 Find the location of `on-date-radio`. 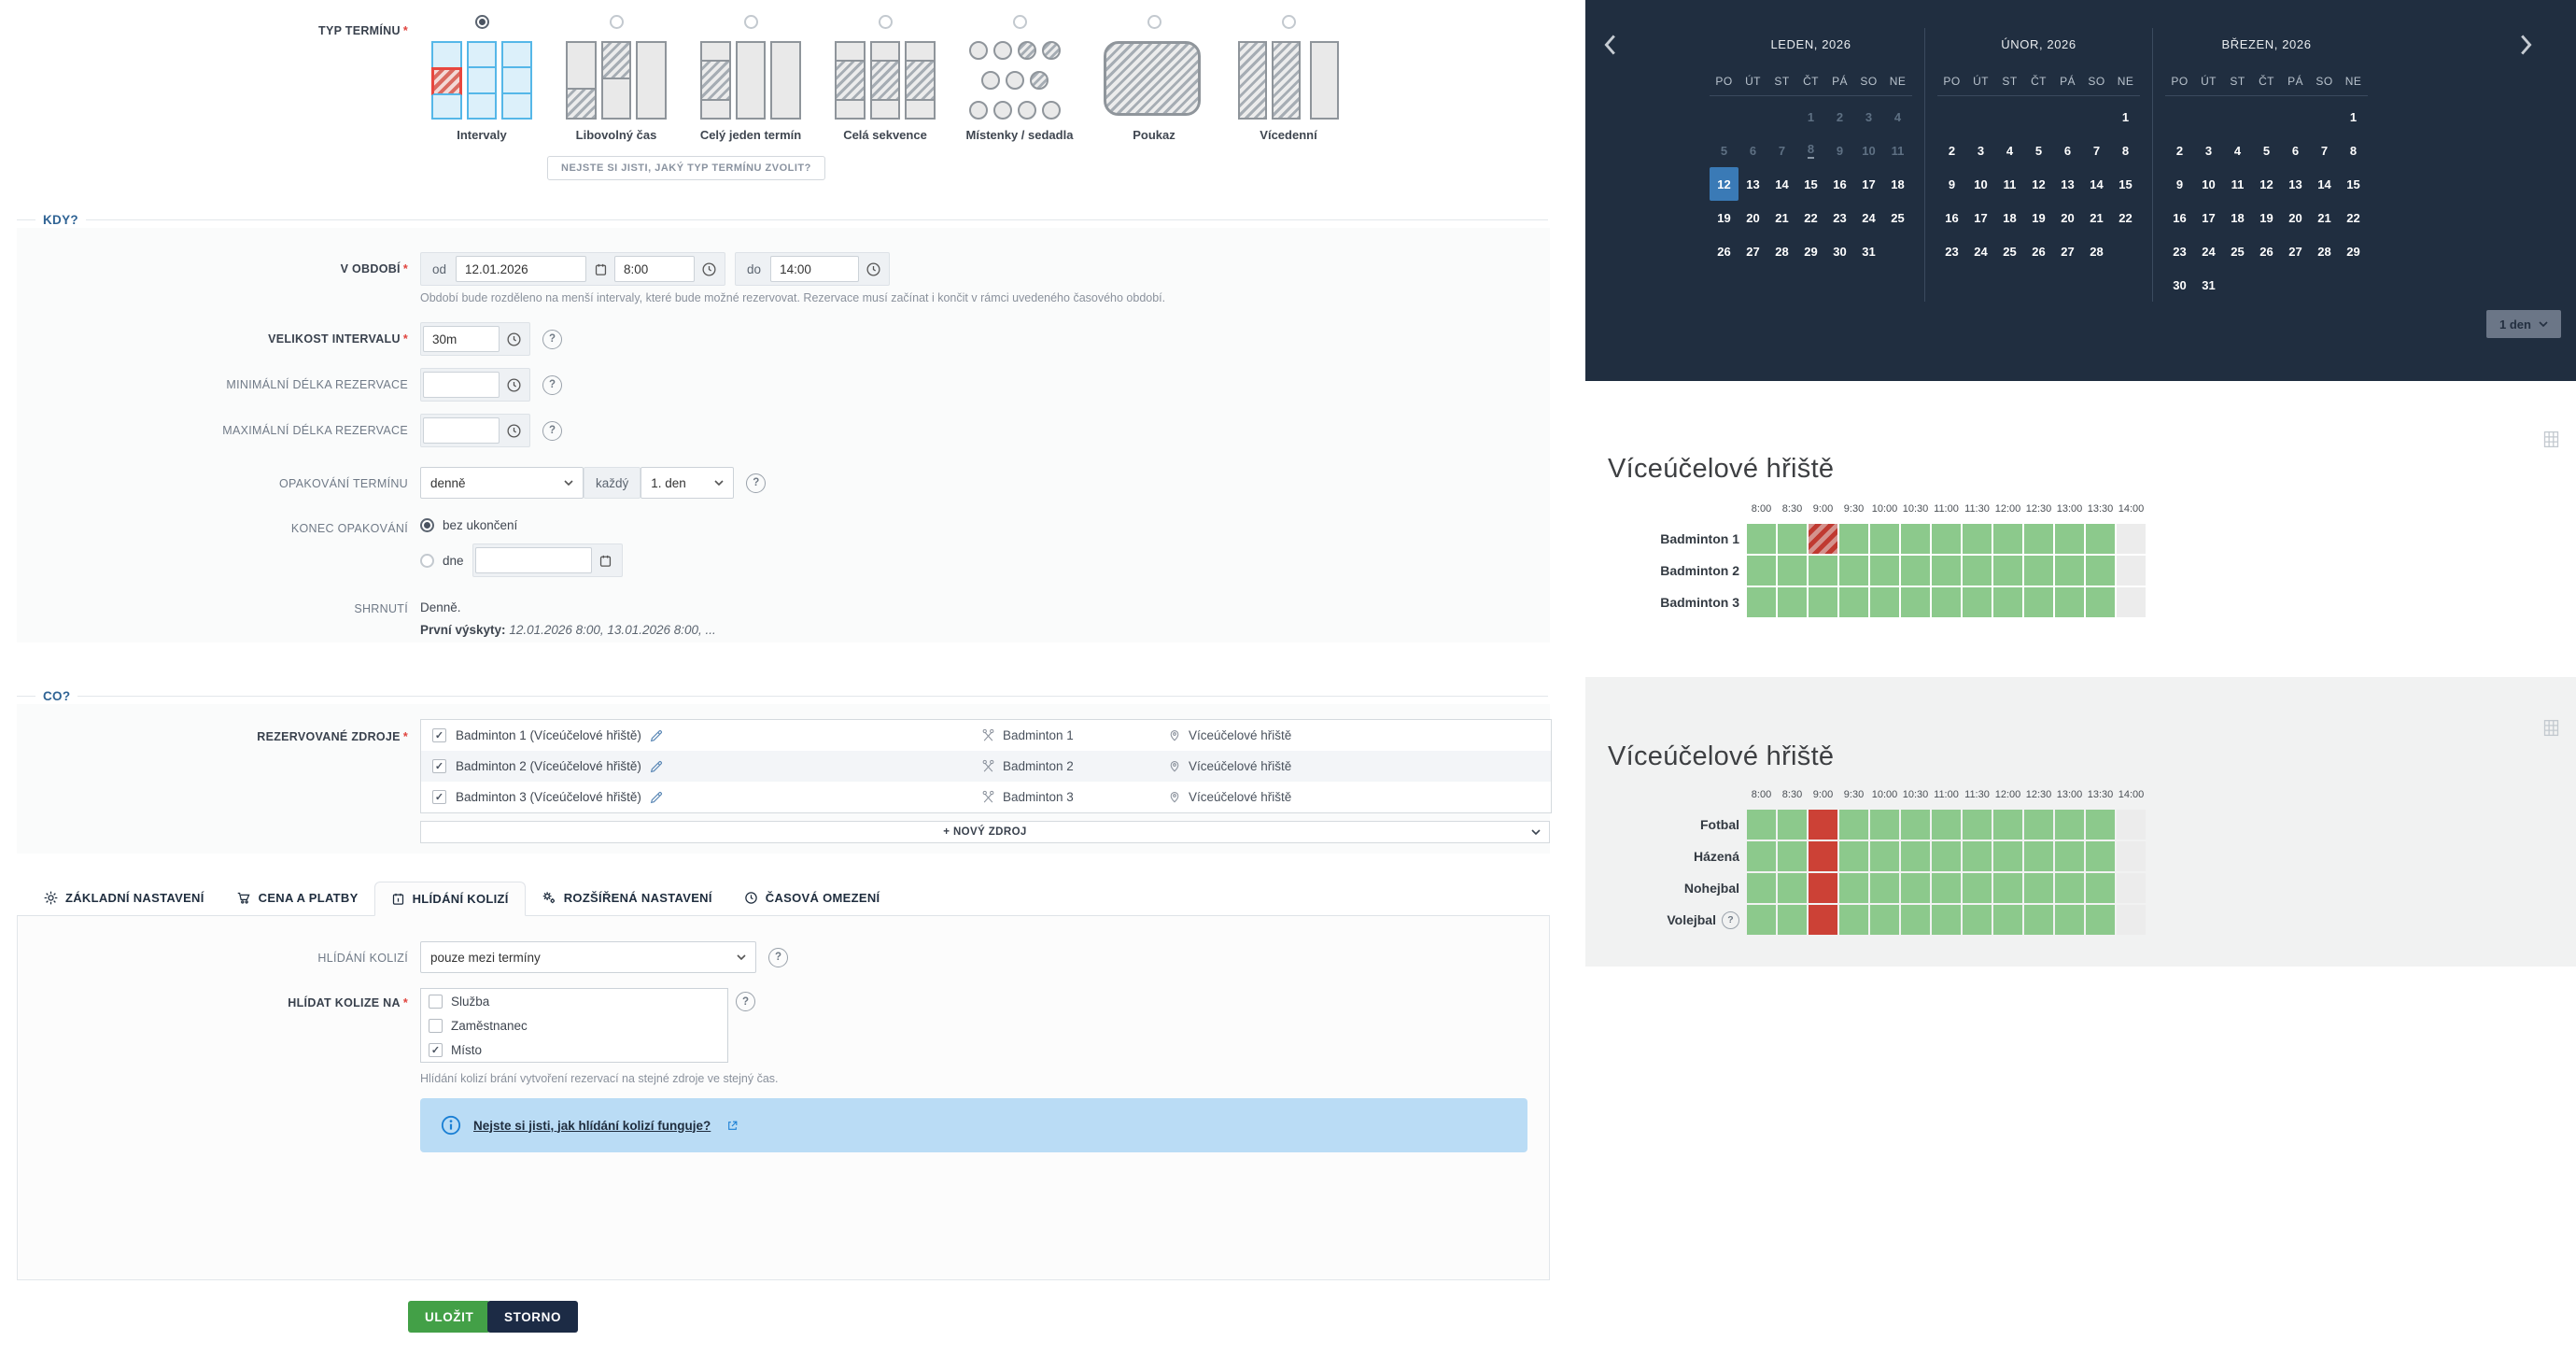

on-date-radio is located at coordinates (427, 560).